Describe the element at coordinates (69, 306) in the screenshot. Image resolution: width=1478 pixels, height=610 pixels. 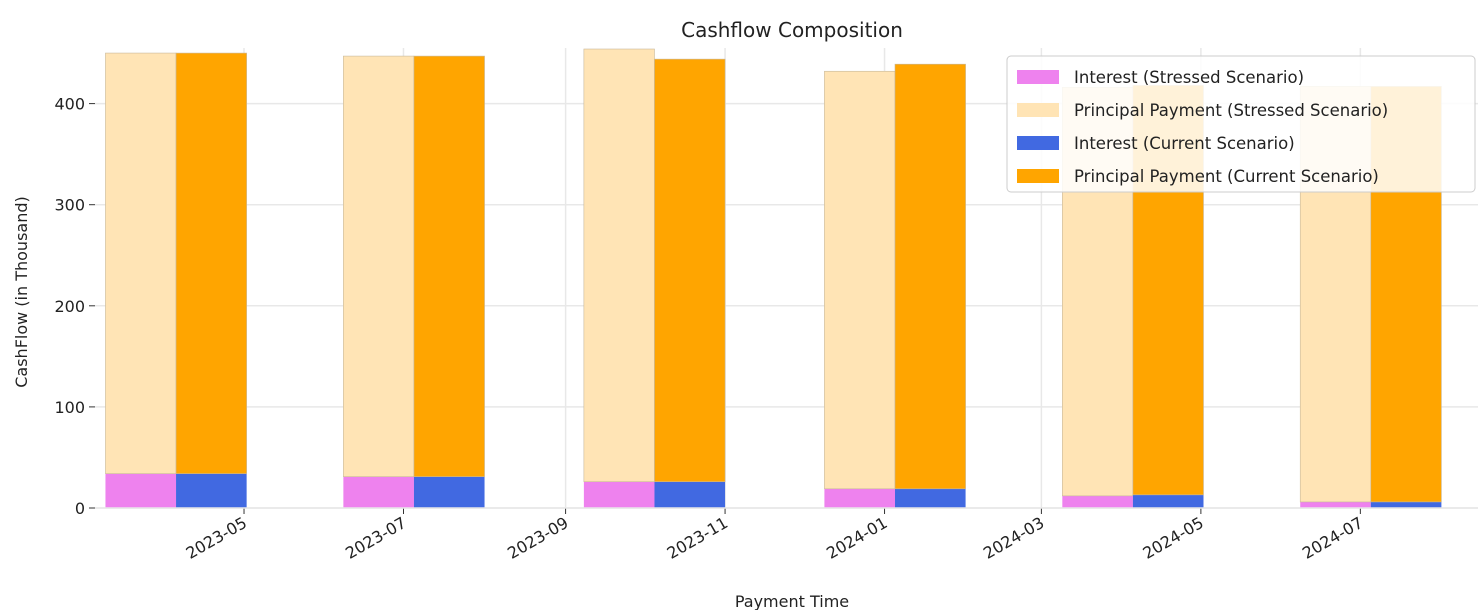
I see `y-tick-label: 200` at that location.